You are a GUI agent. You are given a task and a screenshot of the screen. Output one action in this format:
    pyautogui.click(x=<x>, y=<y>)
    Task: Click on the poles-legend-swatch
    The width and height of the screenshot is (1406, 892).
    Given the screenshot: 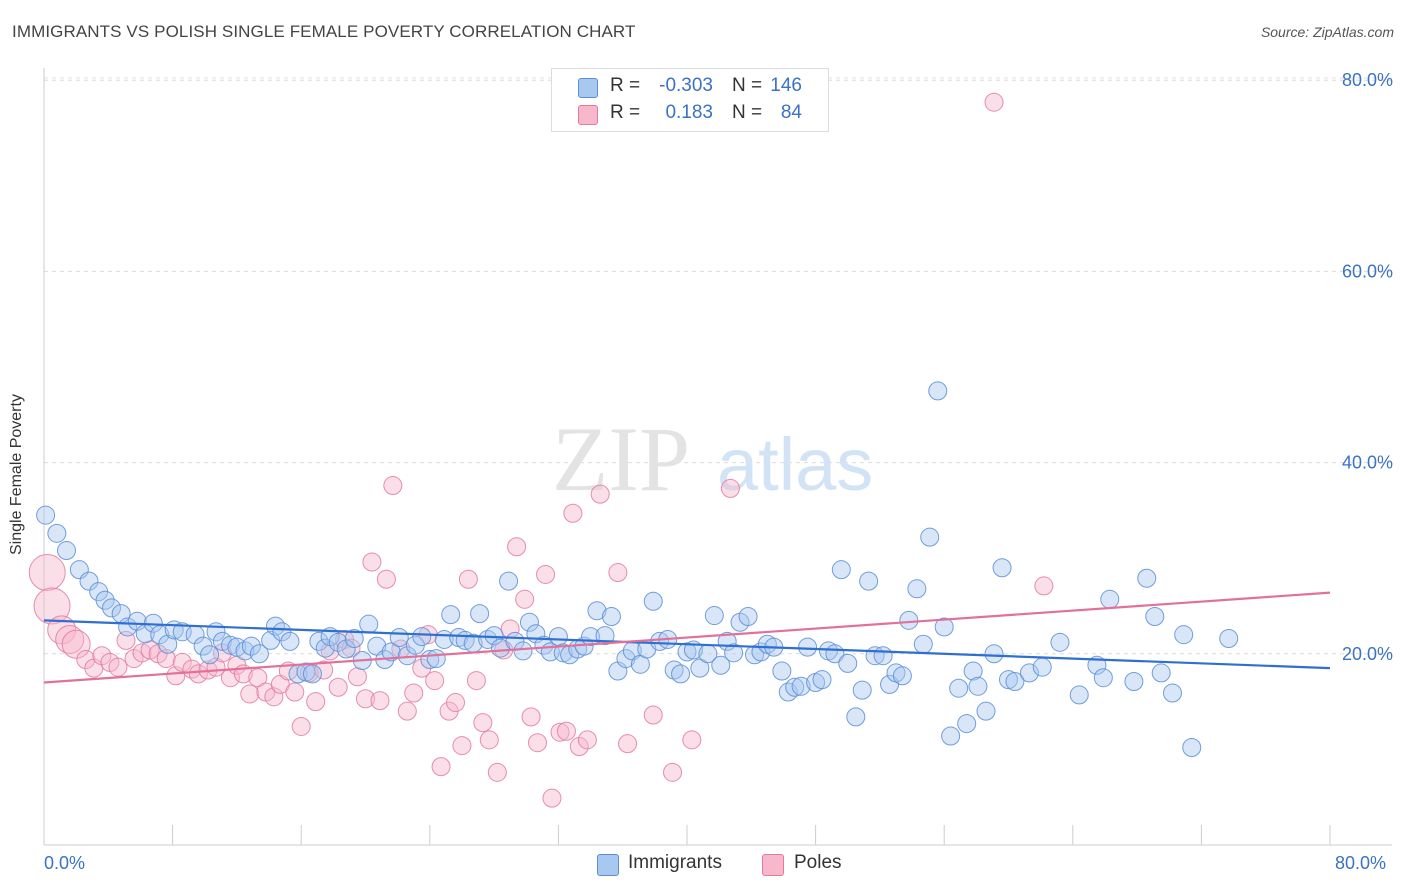 What is the action you would take?
    pyautogui.click(x=773, y=865)
    